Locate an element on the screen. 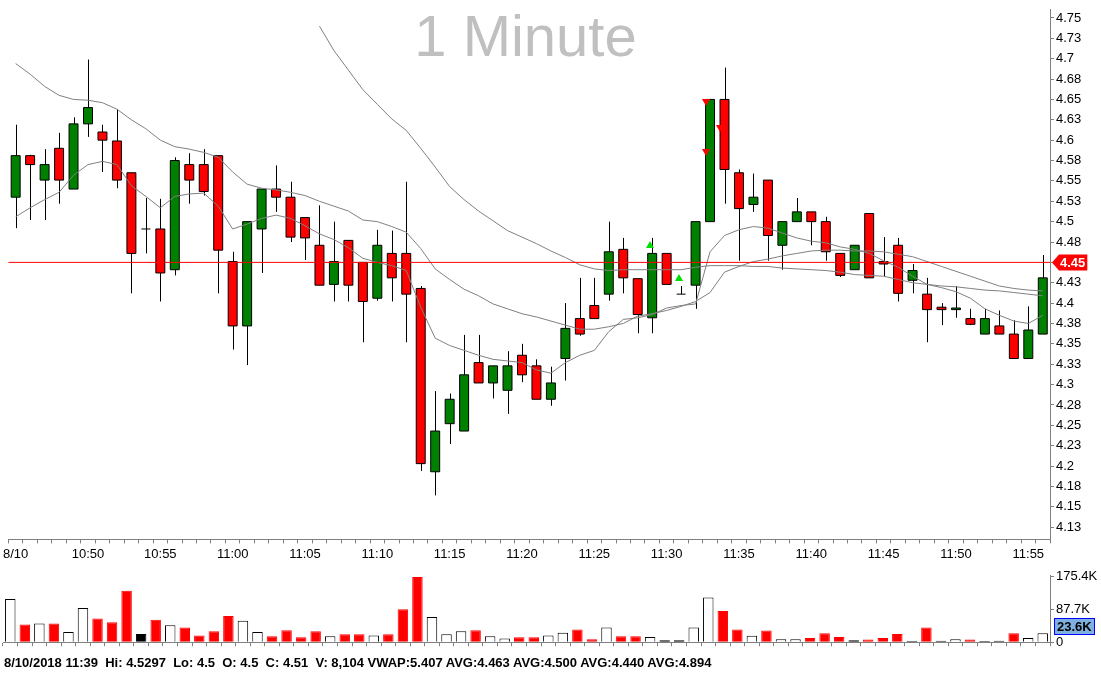  y-tick-label: 4.73 is located at coordinates (1069, 37).